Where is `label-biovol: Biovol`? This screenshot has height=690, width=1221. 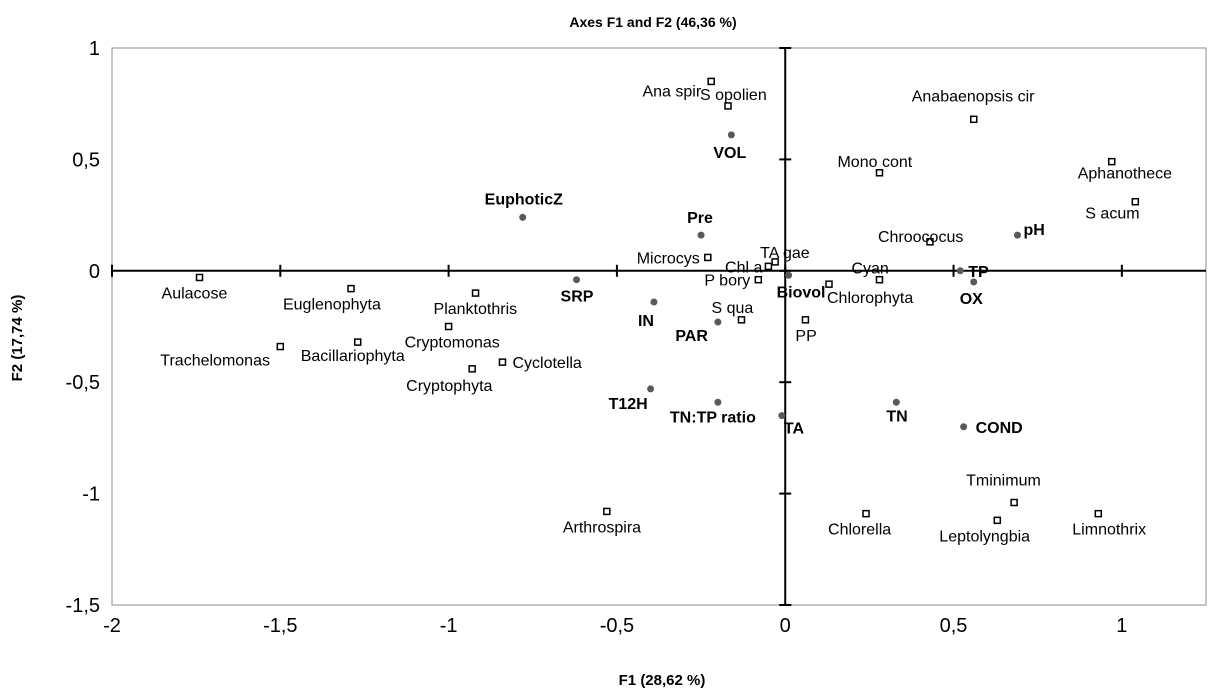 label-biovol: Biovol is located at coordinates (801, 292).